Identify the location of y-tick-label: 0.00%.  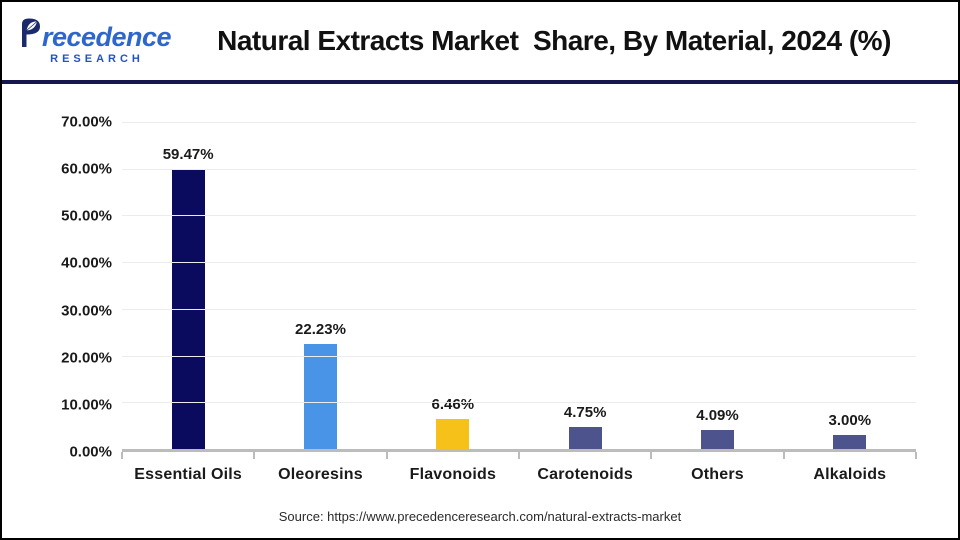
(90, 452).